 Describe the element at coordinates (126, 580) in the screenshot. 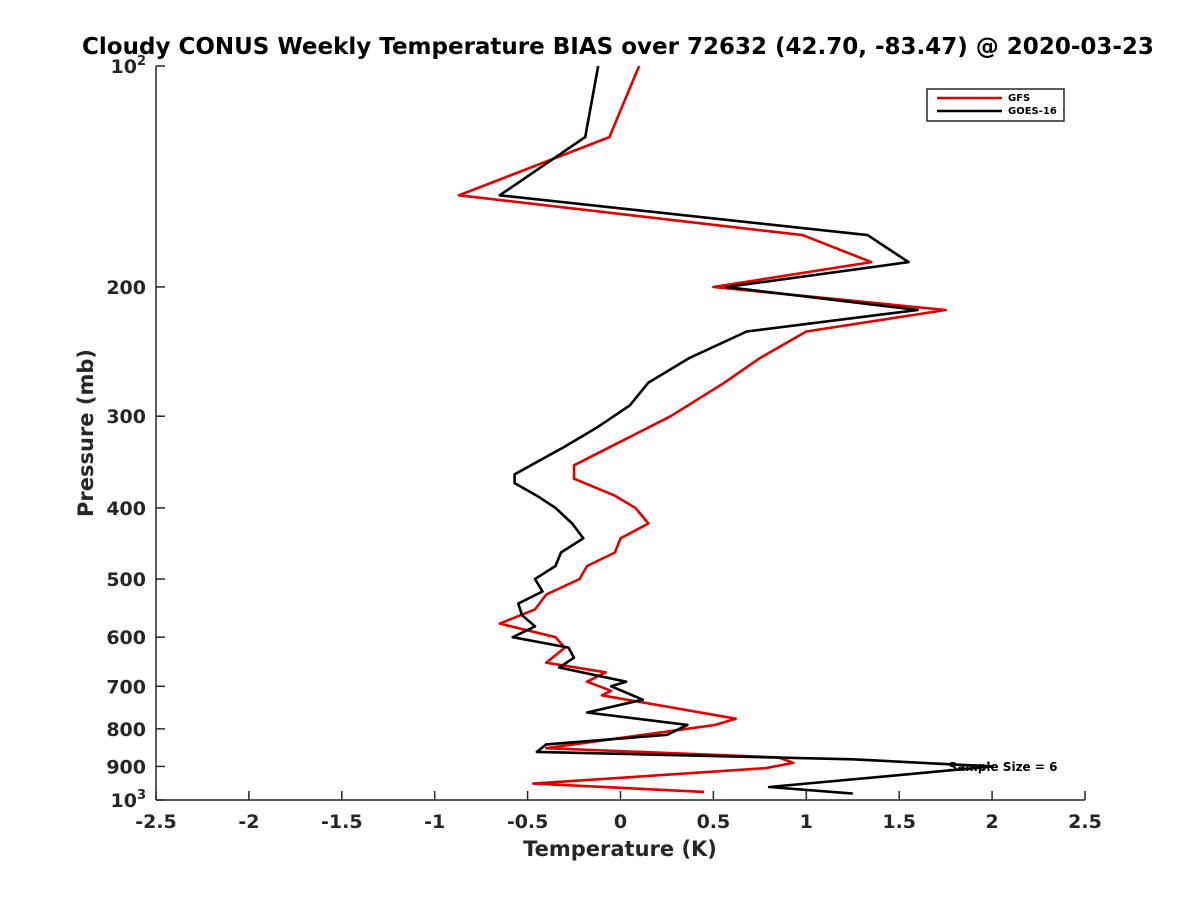

I see `y-tick-label: 500` at that location.